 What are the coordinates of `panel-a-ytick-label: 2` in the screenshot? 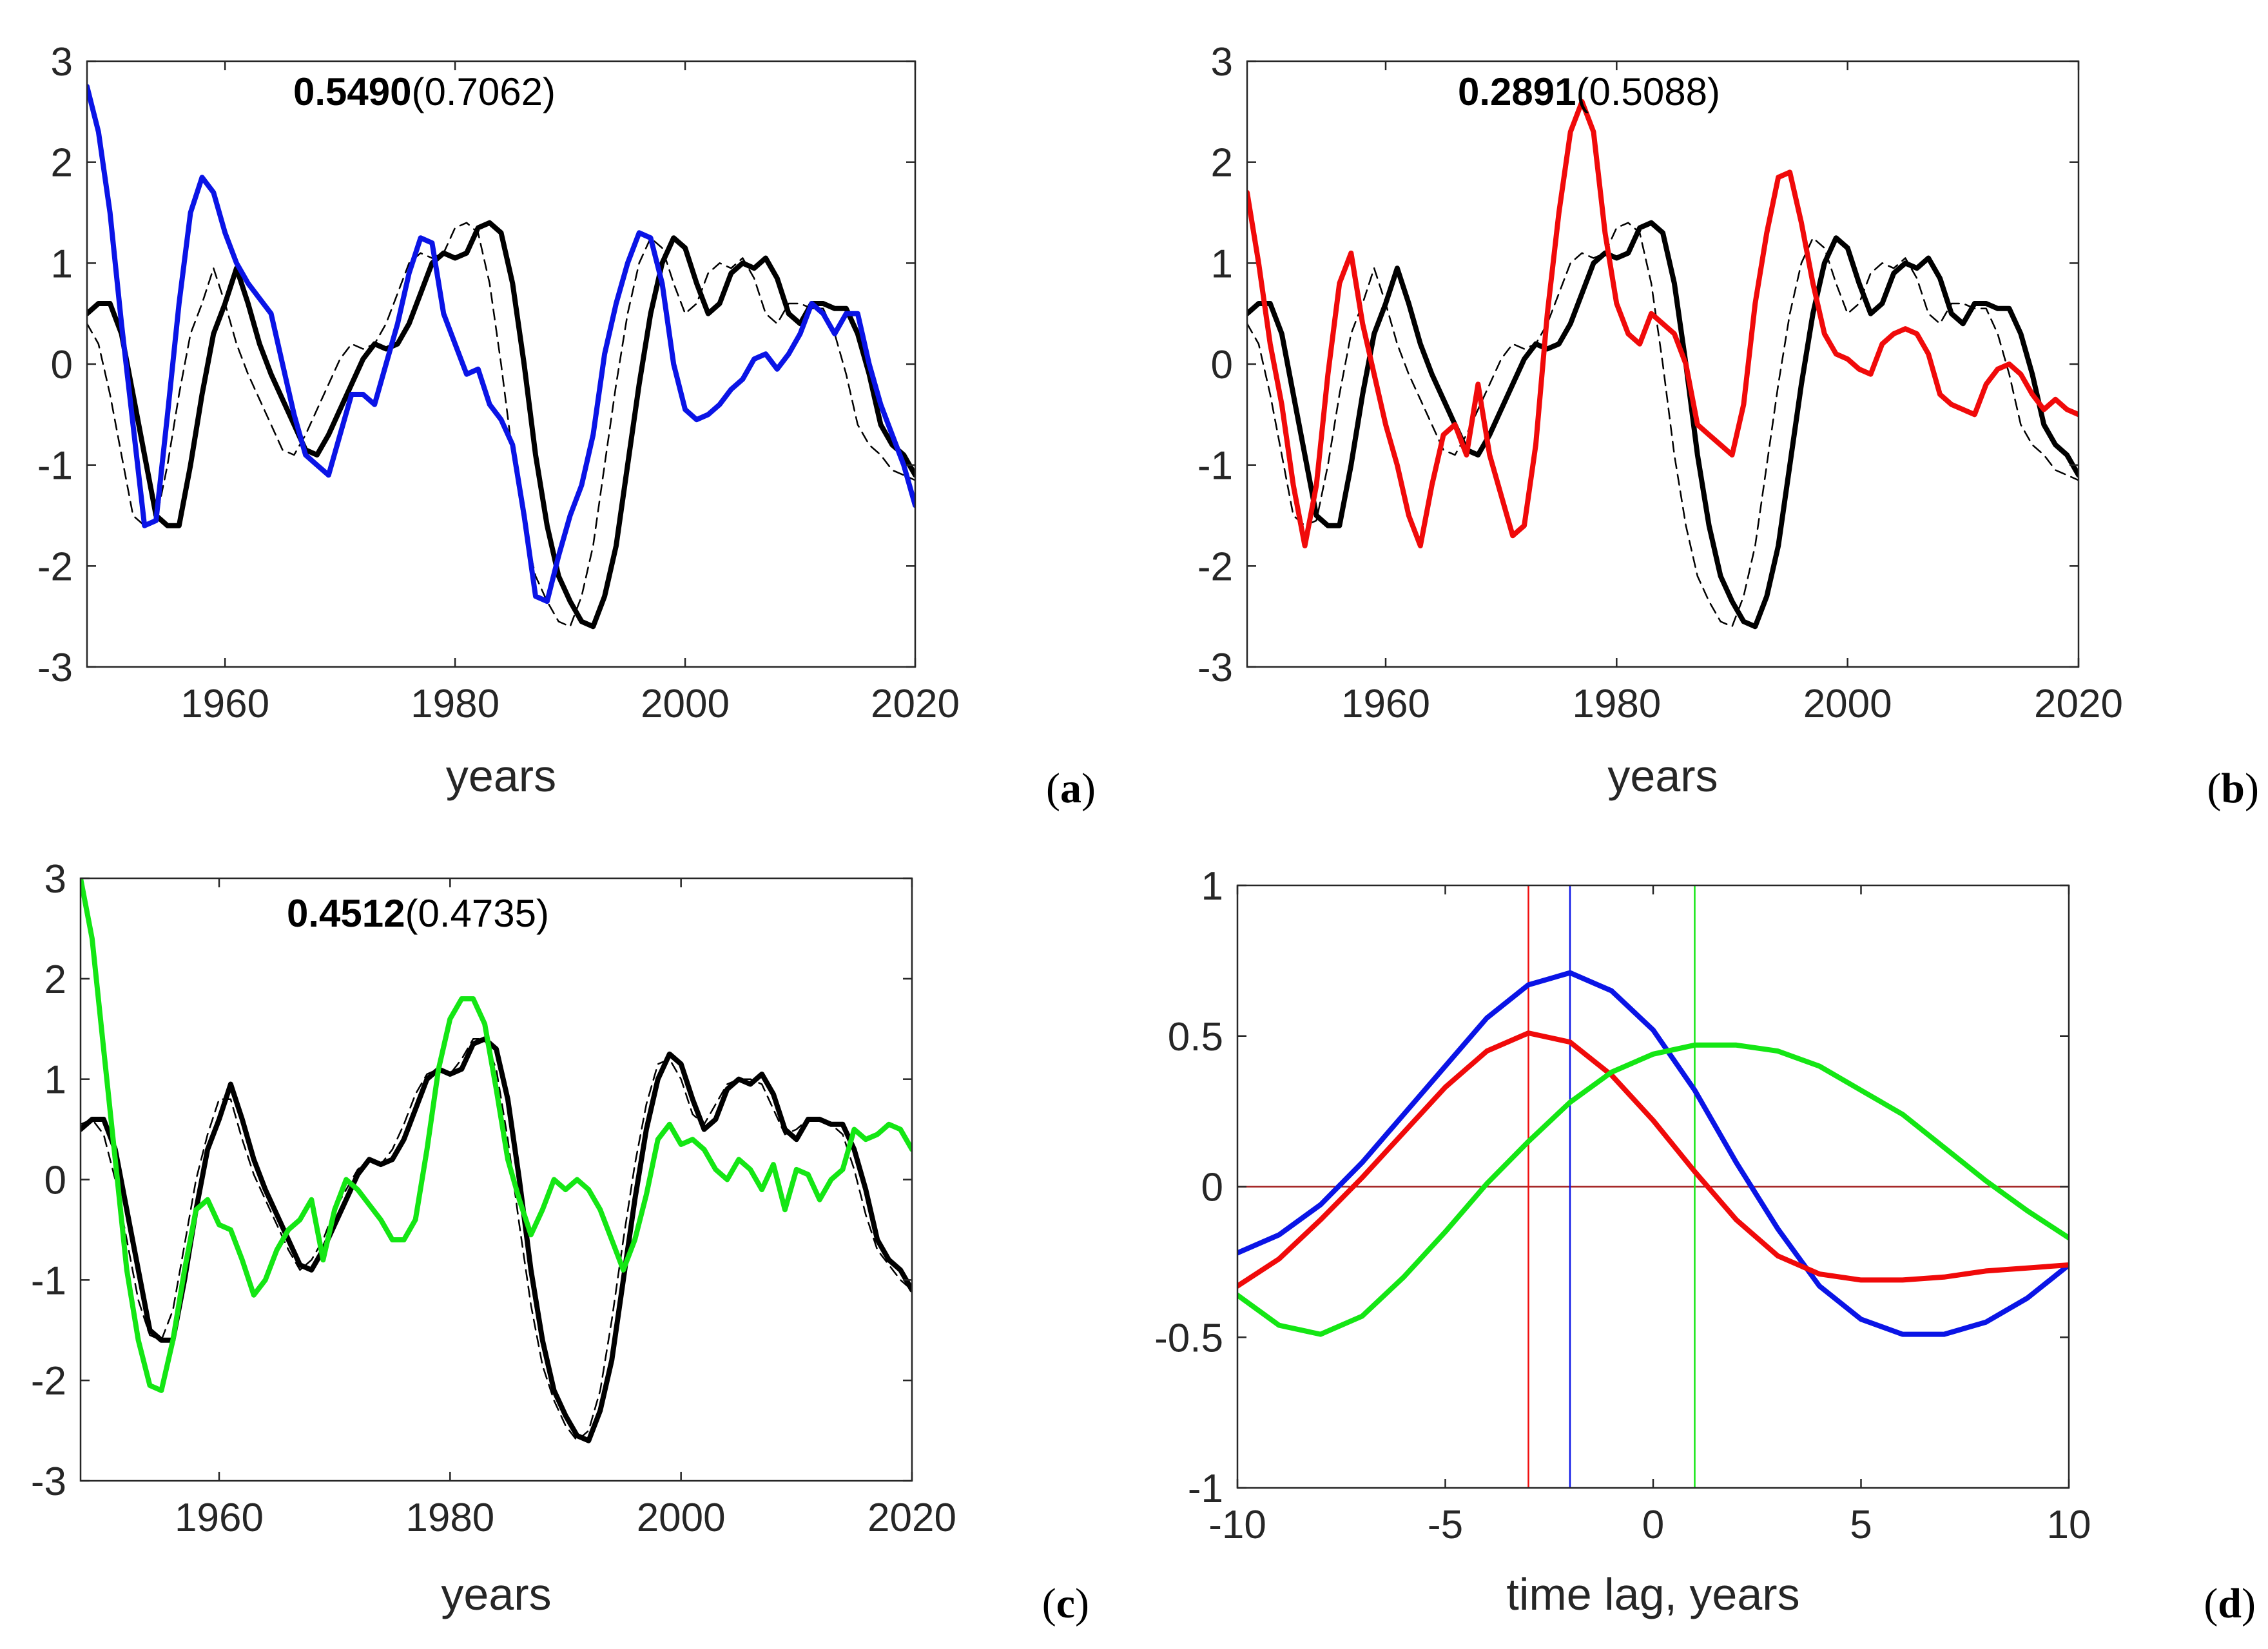 It's located at (62, 163).